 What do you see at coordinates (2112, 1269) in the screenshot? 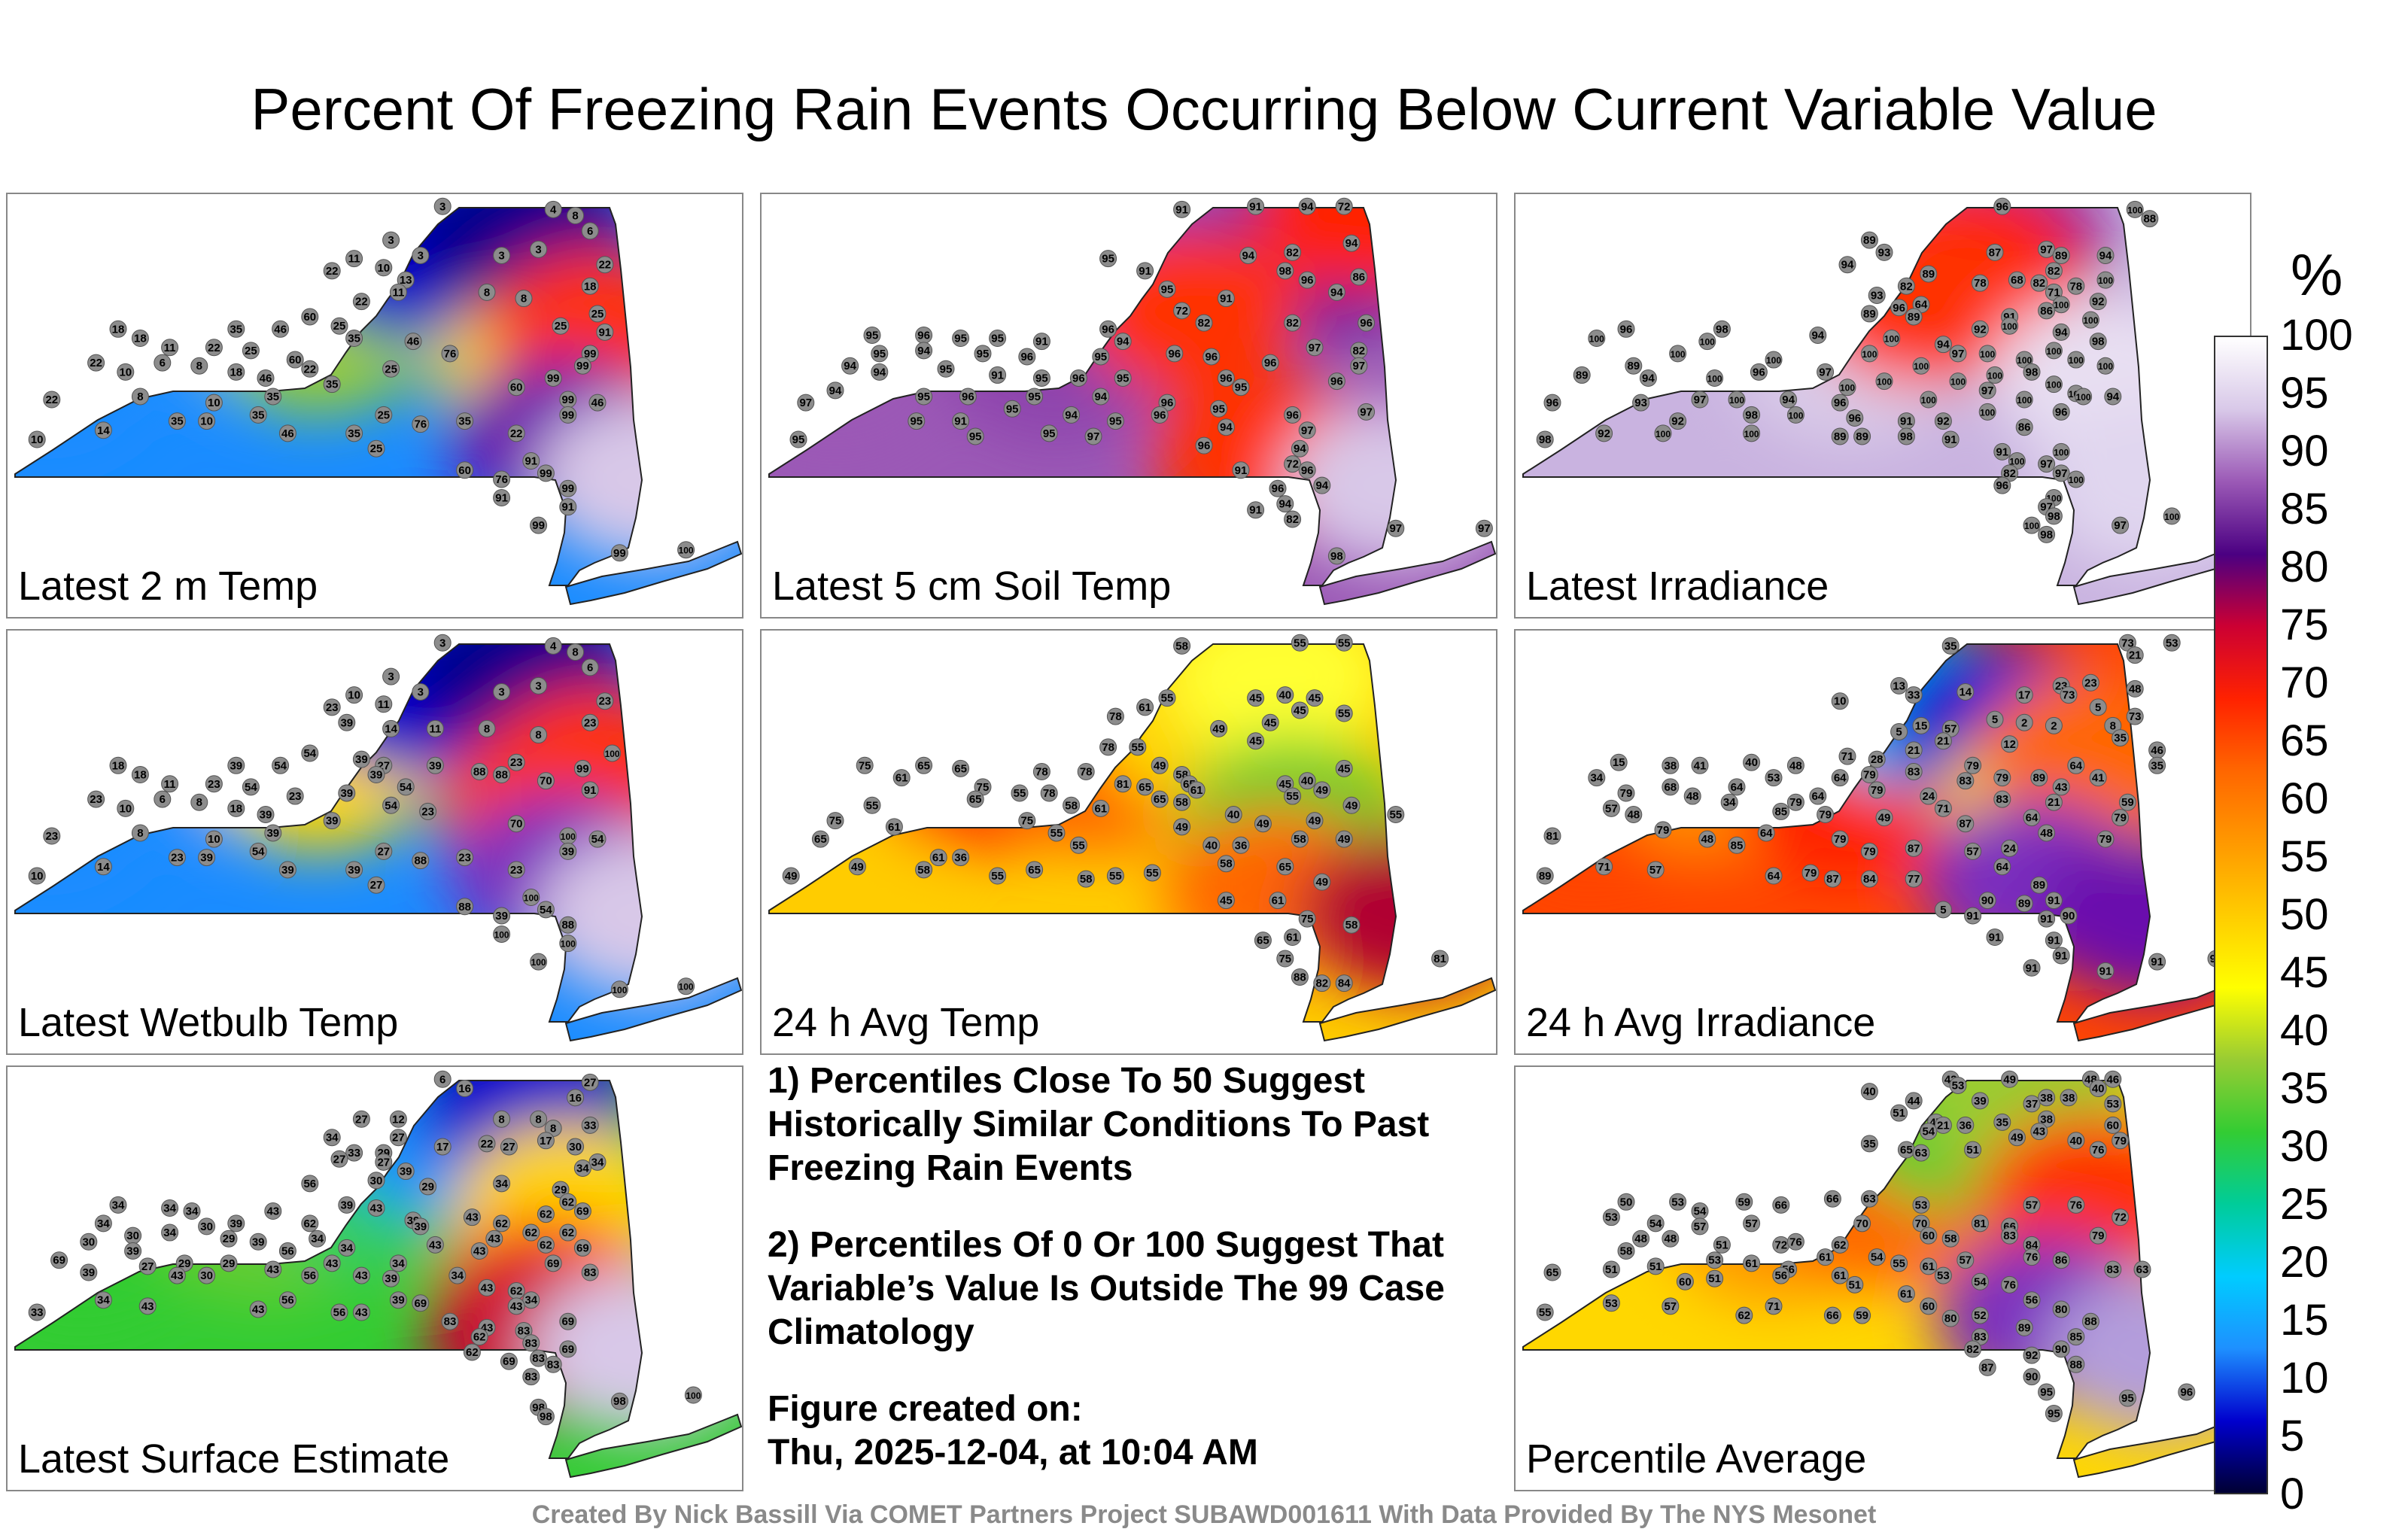
I see `svg-text: 83` at bounding box center [2112, 1269].